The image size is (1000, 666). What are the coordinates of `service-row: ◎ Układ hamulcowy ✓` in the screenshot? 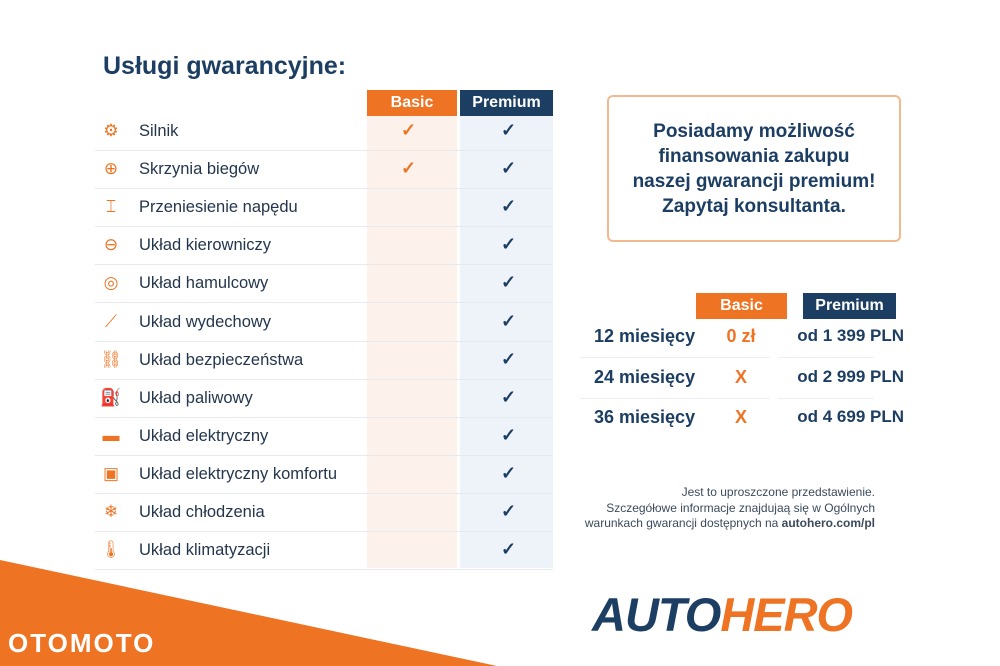 It's located at (324, 284).